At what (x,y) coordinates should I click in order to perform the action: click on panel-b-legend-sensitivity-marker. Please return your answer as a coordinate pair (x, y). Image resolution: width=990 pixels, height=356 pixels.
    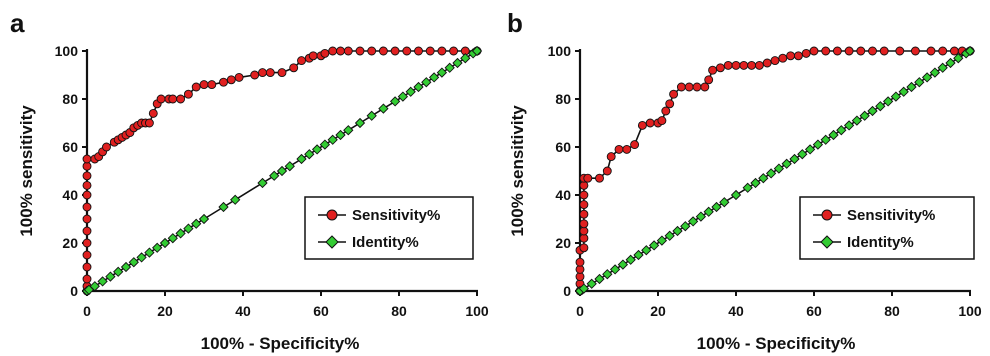
    Looking at the image, I should click on (827, 215).